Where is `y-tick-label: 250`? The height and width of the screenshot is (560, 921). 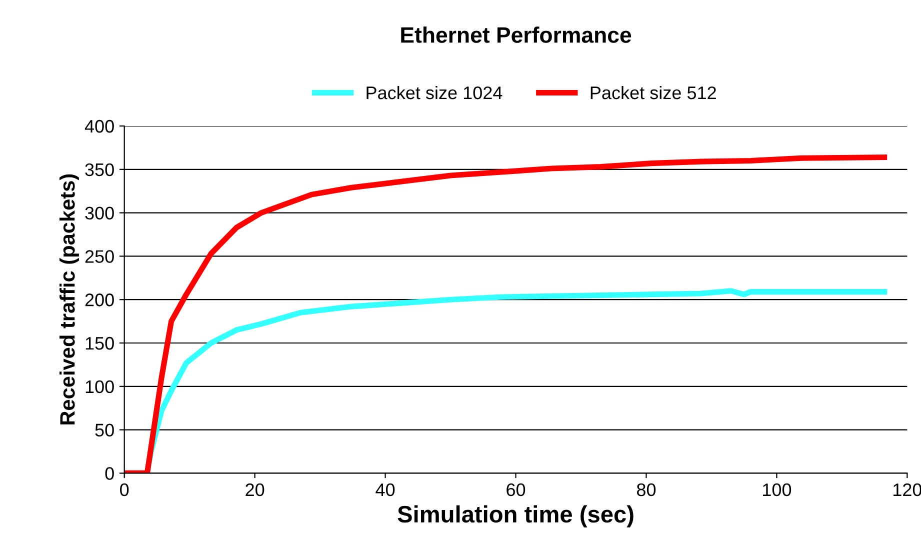
y-tick-label: 250 is located at coordinates (99, 256).